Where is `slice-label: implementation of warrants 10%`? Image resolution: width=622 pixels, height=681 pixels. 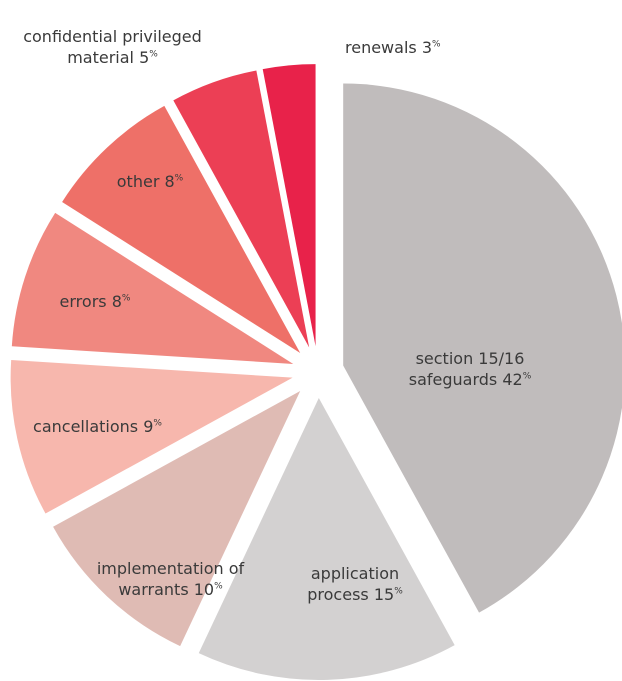
slice-label: implementation of warrants 10% is located at coordinates (170, 580).